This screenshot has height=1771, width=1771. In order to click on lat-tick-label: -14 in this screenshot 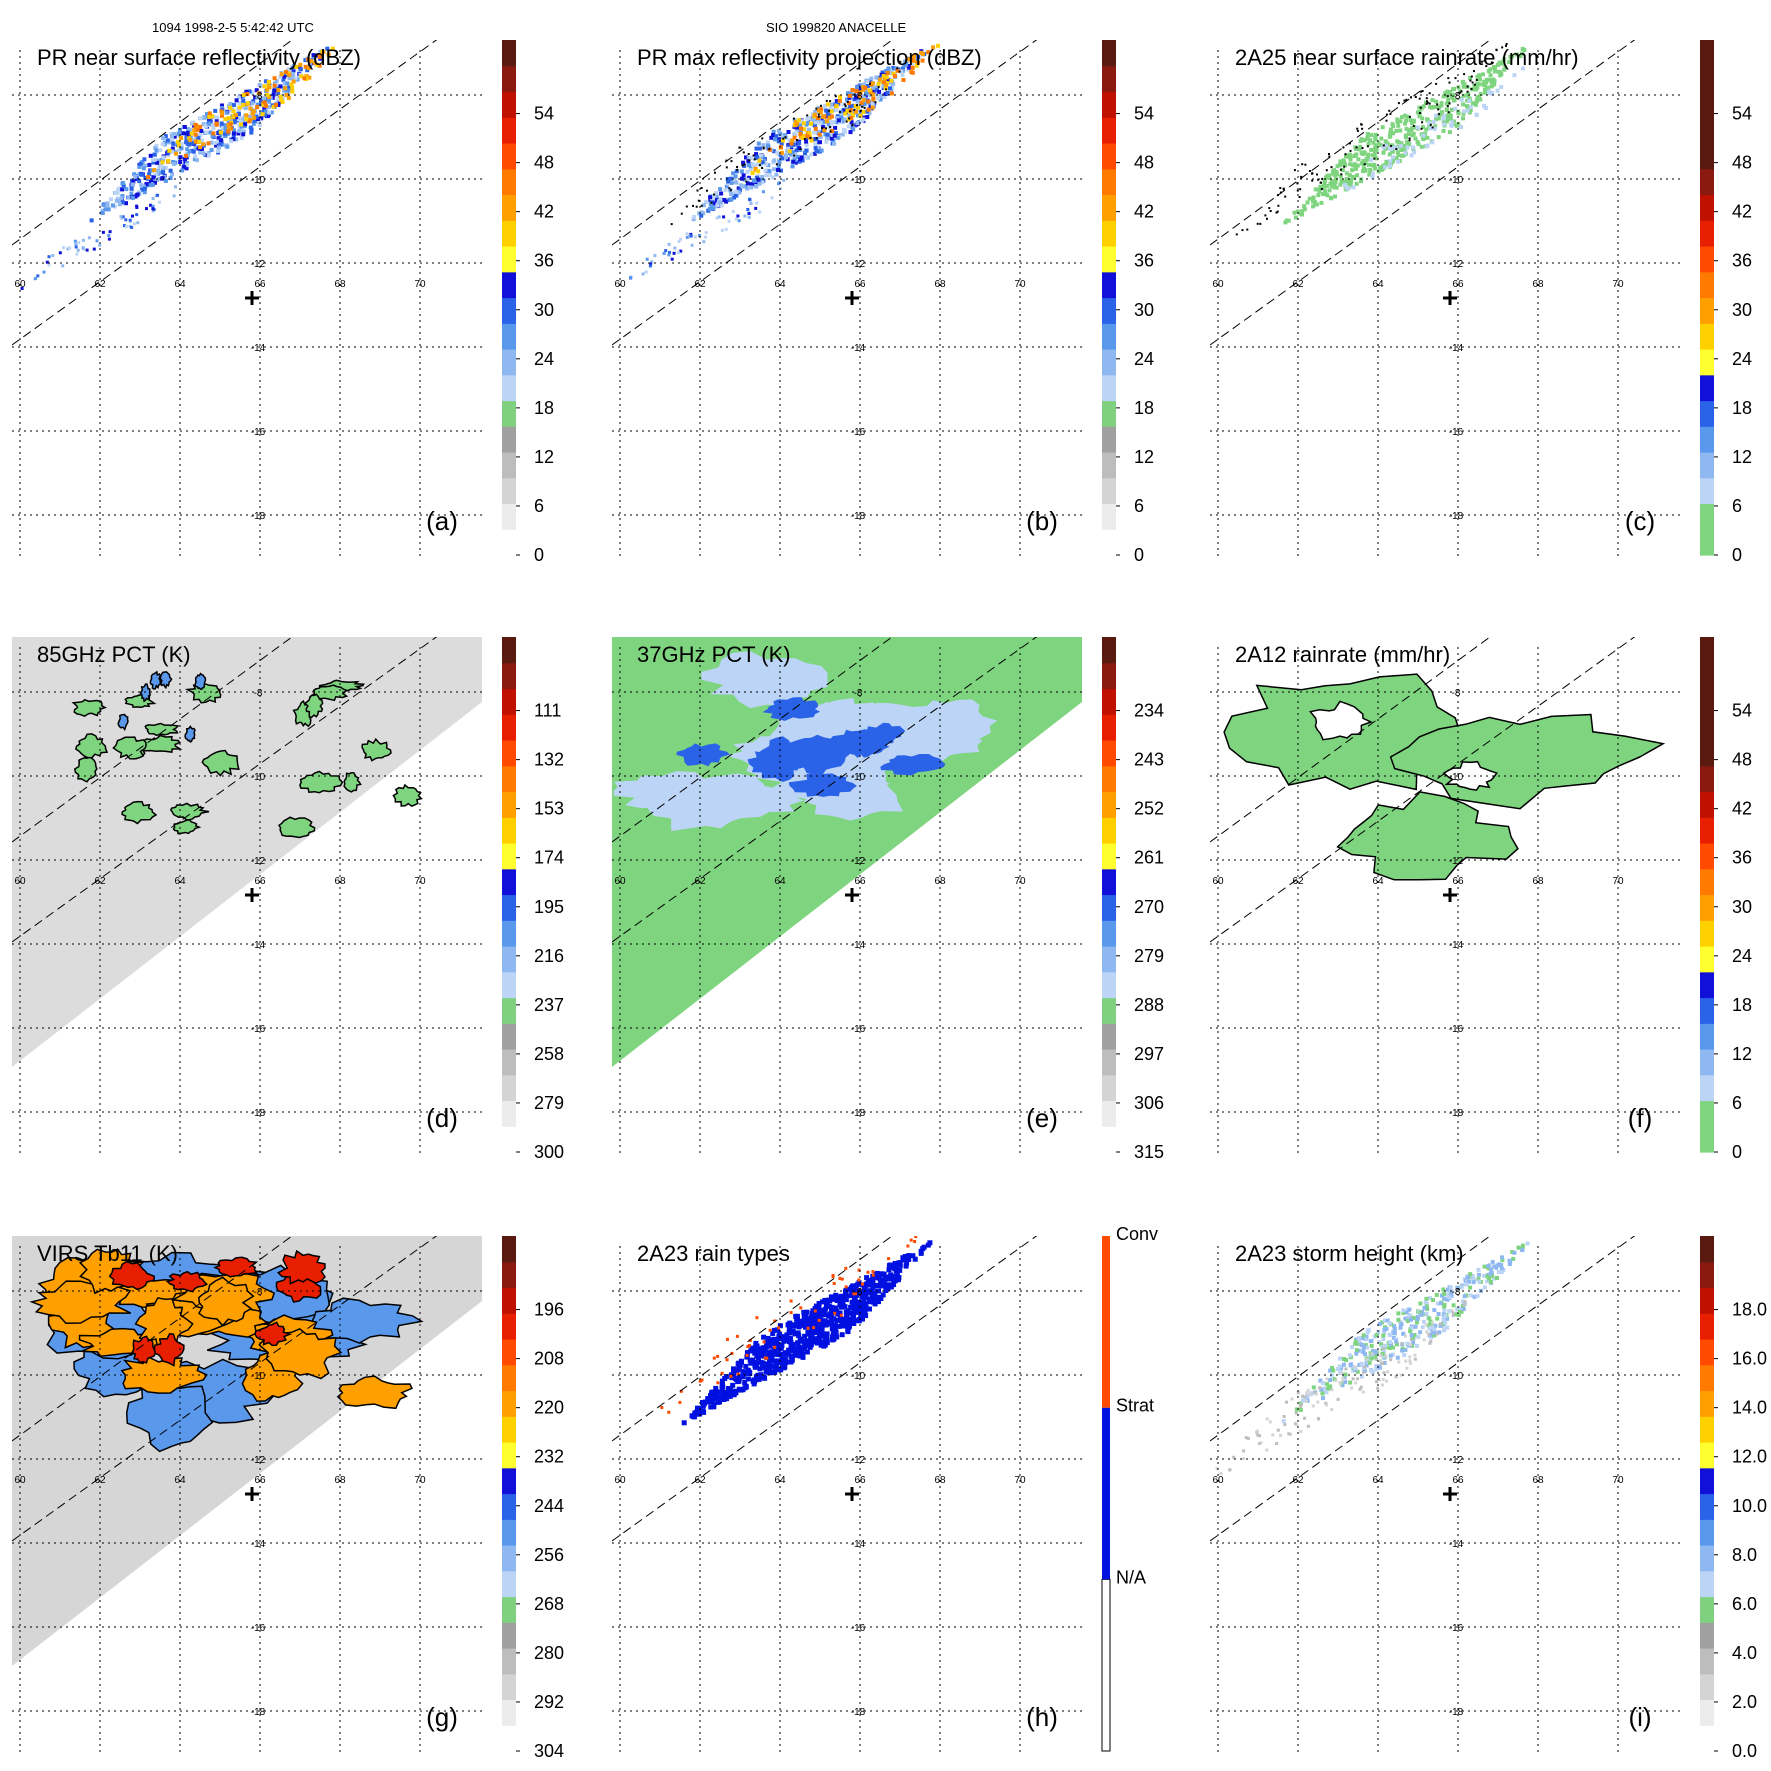, I will do `click(858, 945)`.